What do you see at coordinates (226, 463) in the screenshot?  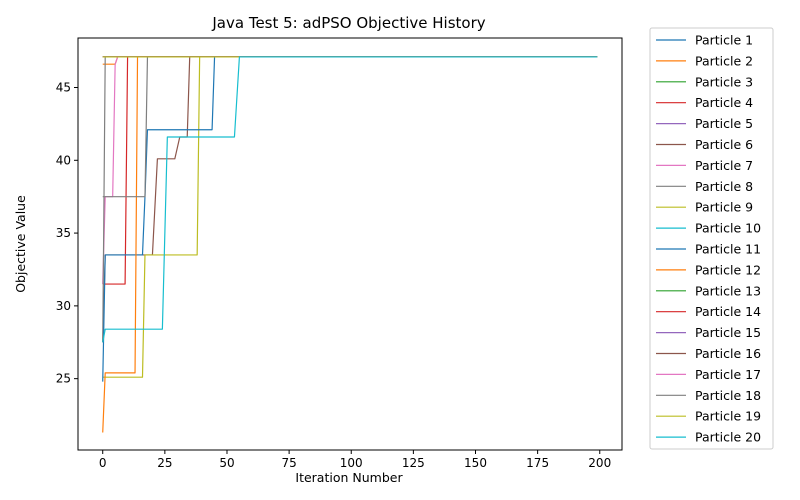 I see `x-tick-label: 50` at bounding box center [226, 463].